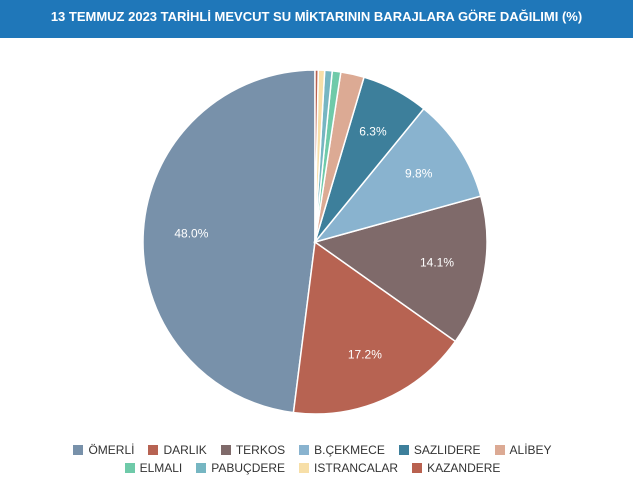 This screenshot has height=485, width=633. I want to click on legend-item: TERKOS, so click(253, 450).